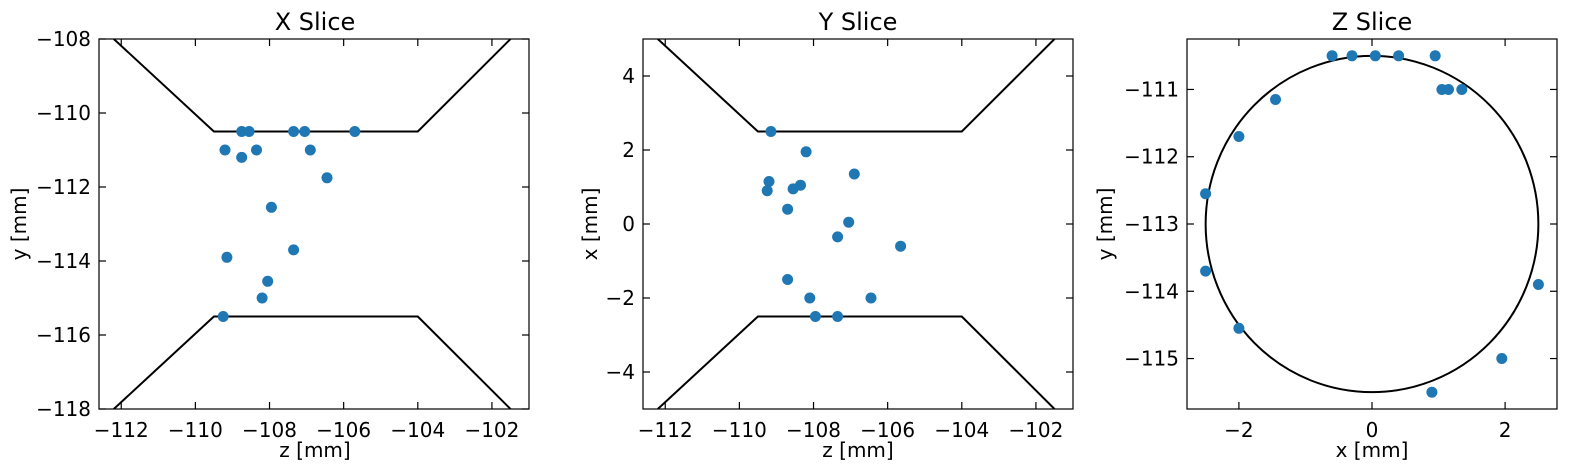 Image resolution: width=1572 pixels, height=471 pixels. What do you see at coordinates (314, 450) in the screenshot?
I see `x-slice-x-axis-label: z [mm]` at bounding box center [314, 450].